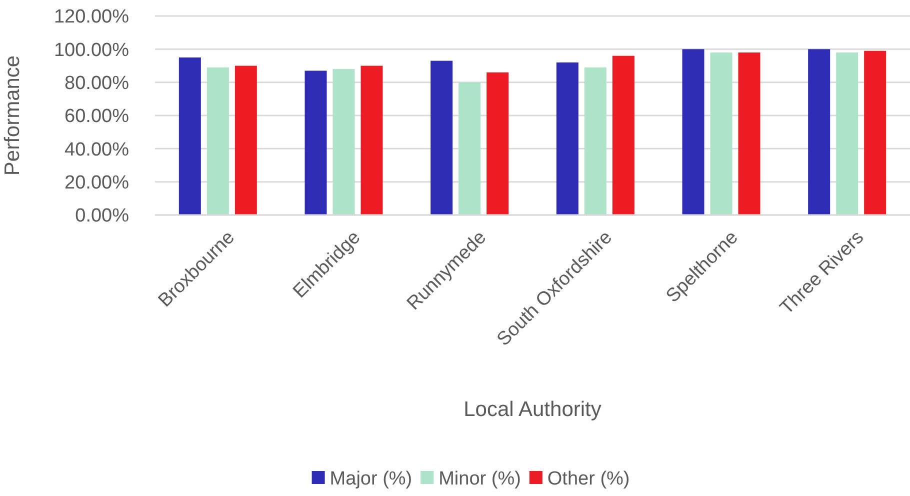 The width and height of the screenshot is (910, 496). Describe the element at coordinates (97, 117) in the screenshot. I see `y-tick-label: 60.00%` at that location.